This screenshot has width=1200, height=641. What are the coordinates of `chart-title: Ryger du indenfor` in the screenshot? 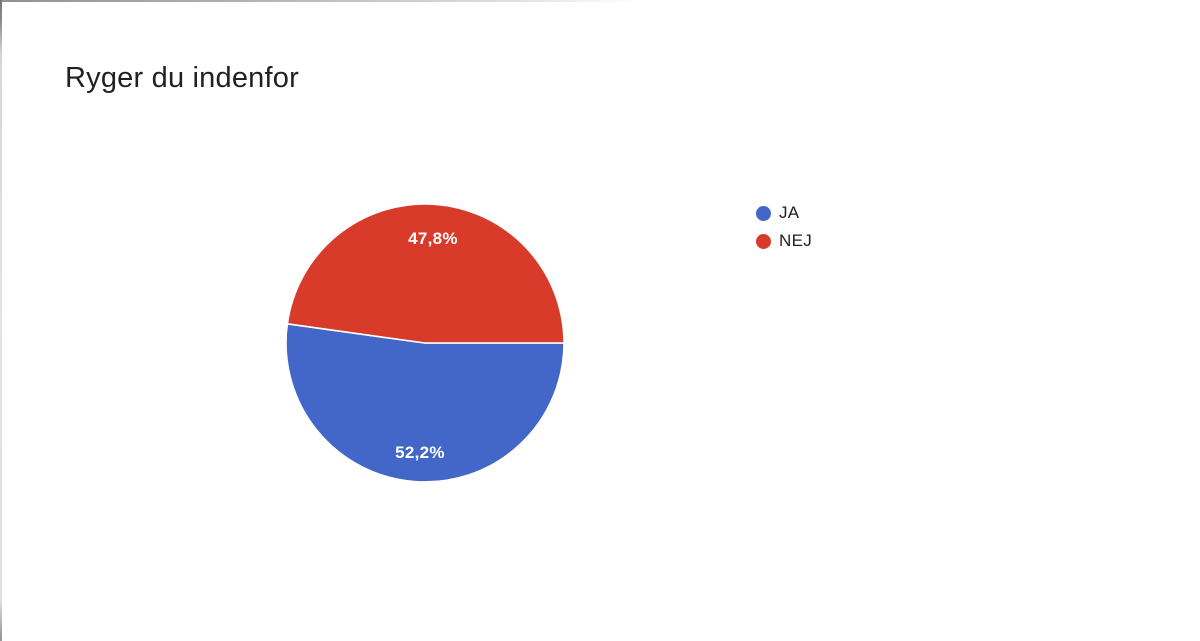 It's located at (182, 78).